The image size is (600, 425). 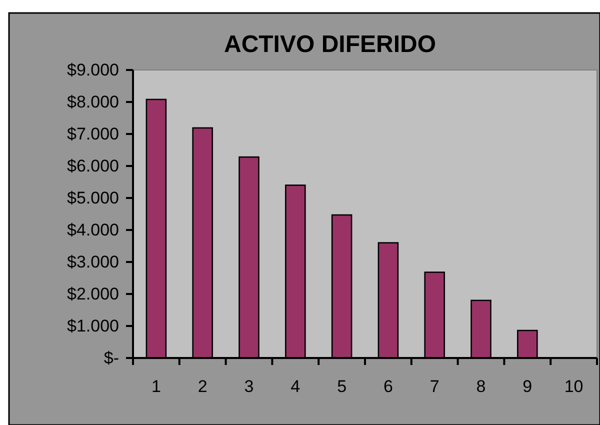 I want to click on y-tick-label: $6.000, so click(x=93, y=166).